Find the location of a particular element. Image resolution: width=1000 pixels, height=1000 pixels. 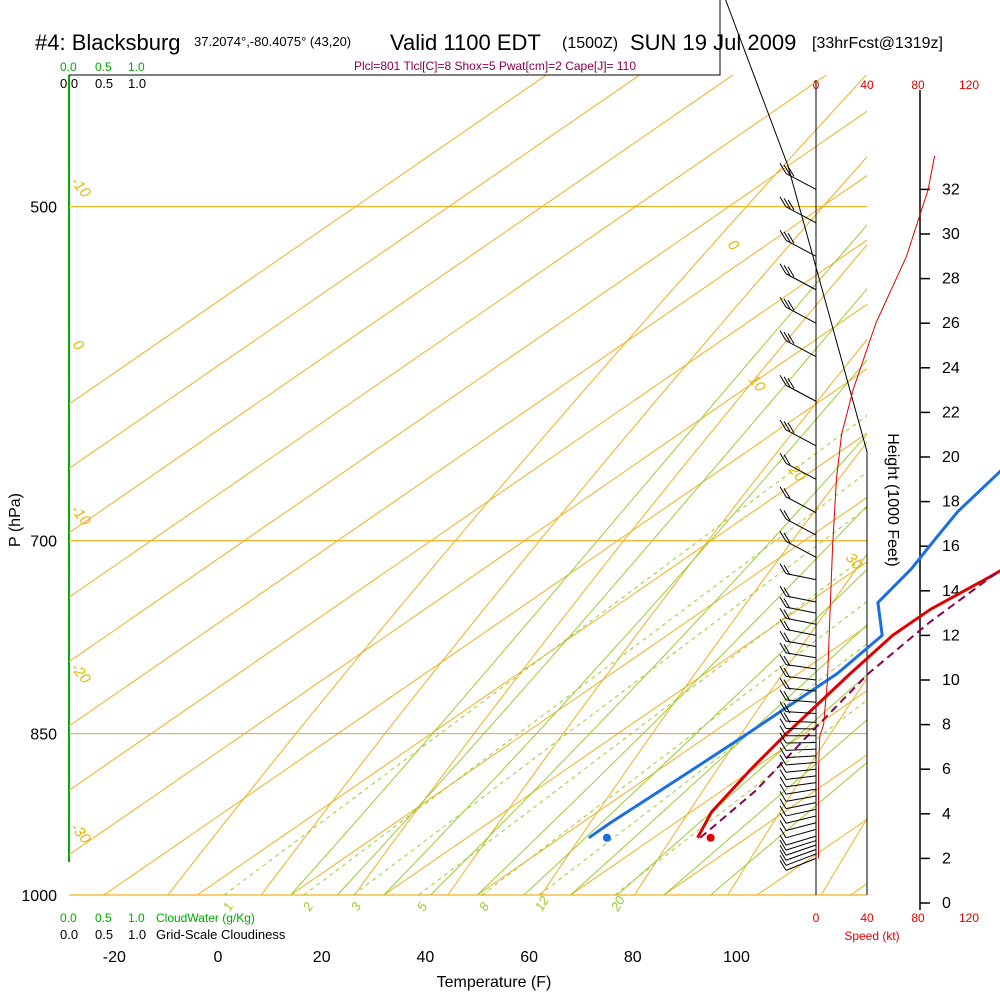

cloudiness-tick: 0.5 is located at coordinates (104, 83).